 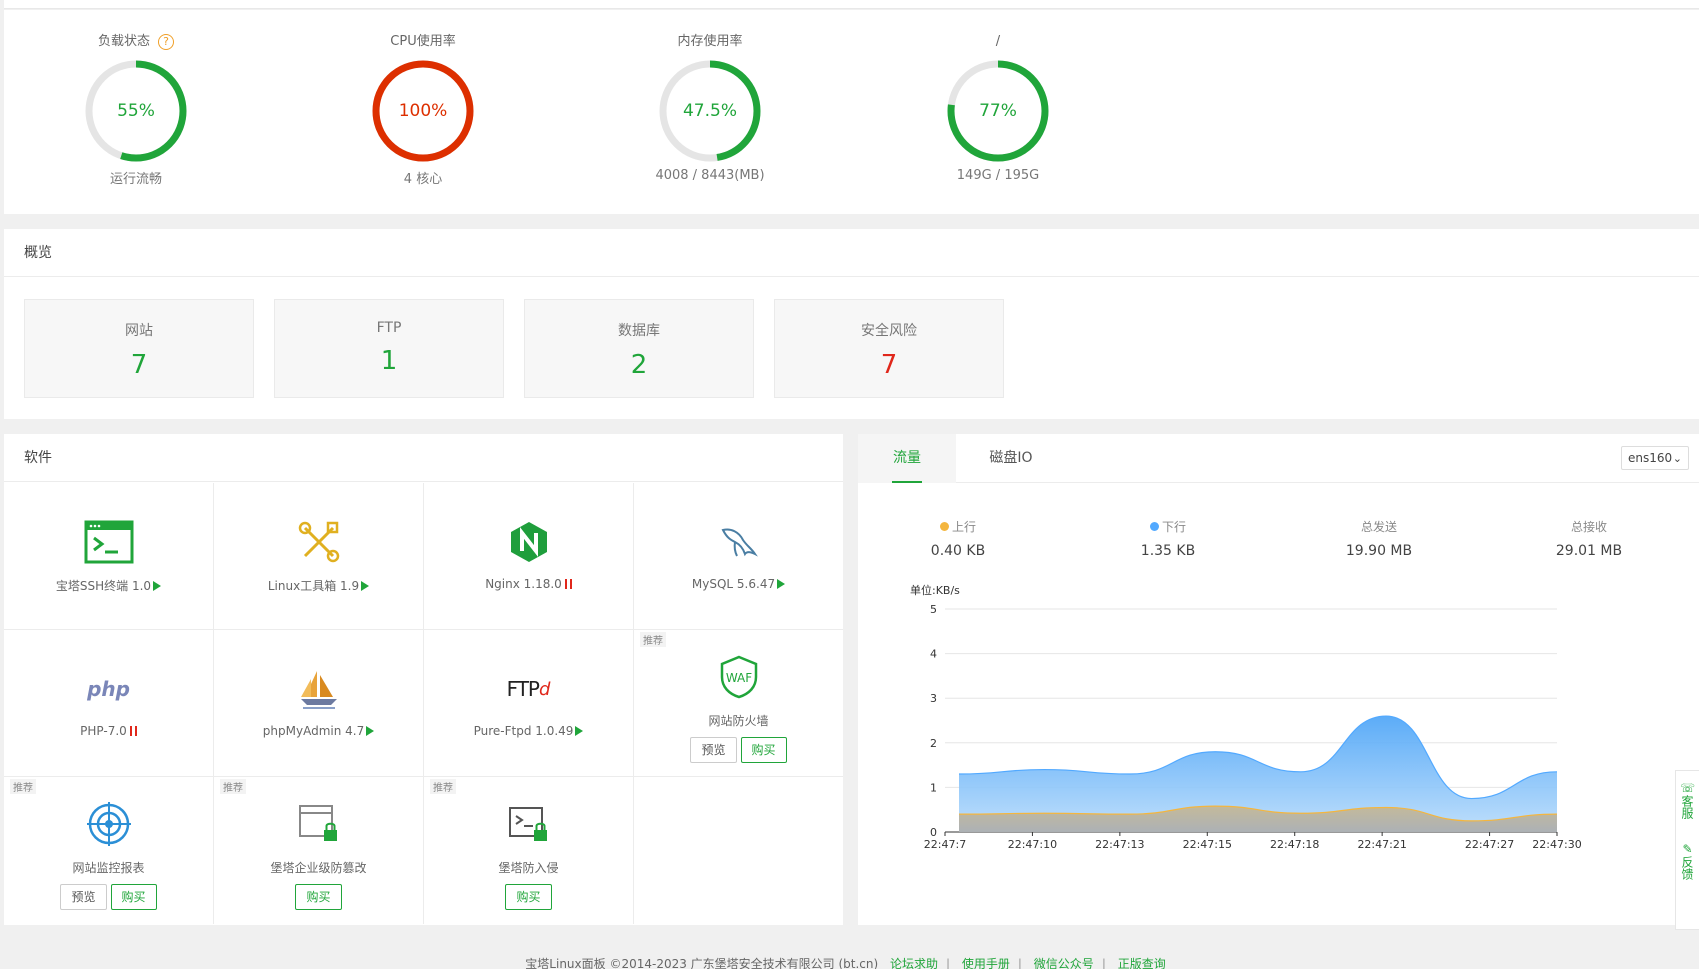 I want to click on overview-card-security-risk: 安全风险 7, so click(x=889, y=348).